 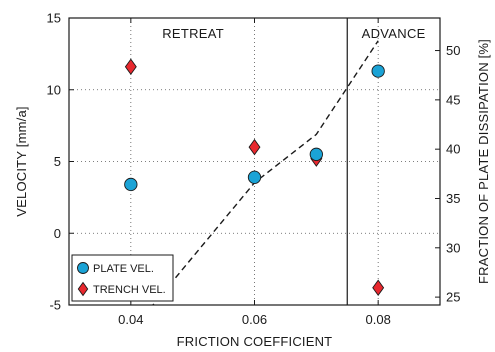 I want to click on y2-tick-label: 25, so click(x=453, y=297).